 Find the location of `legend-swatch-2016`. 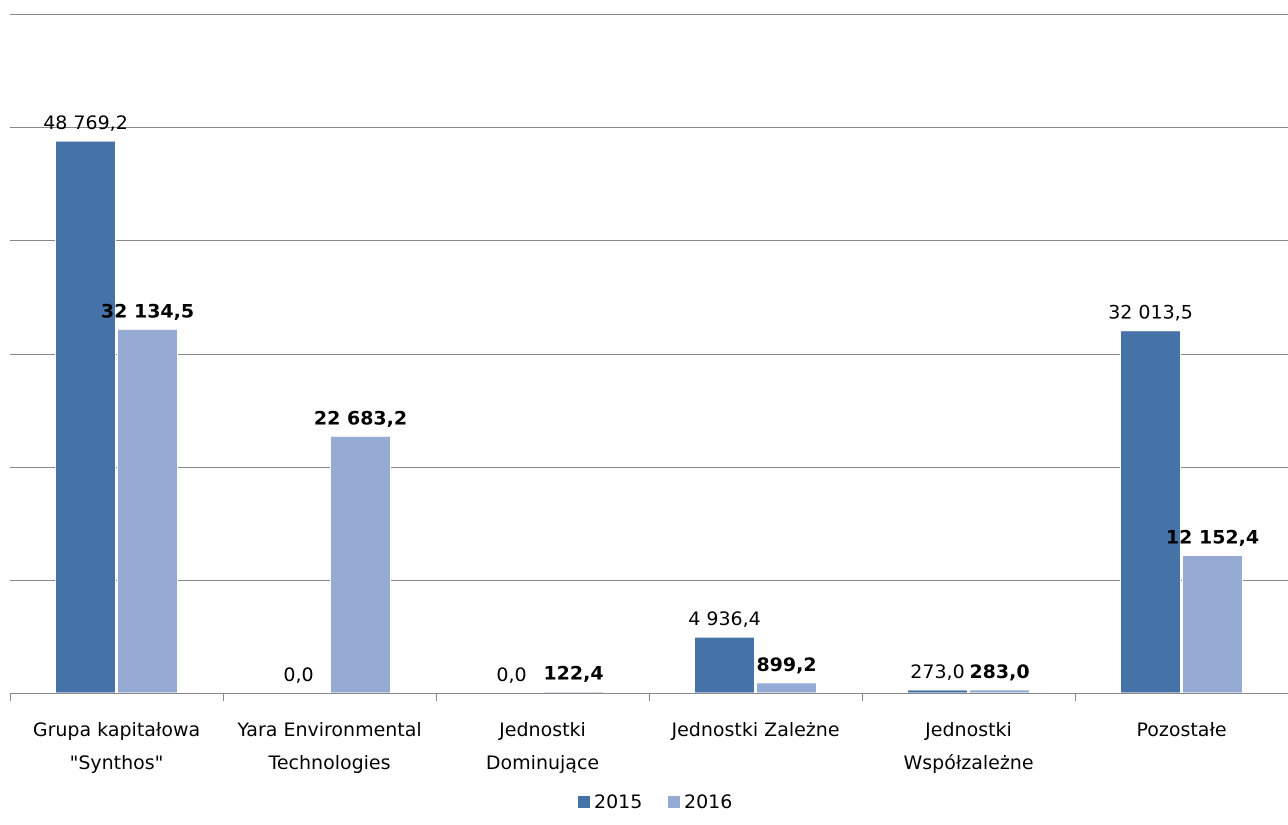

legend-swatch-2016 is located at coordinates (674, 802).